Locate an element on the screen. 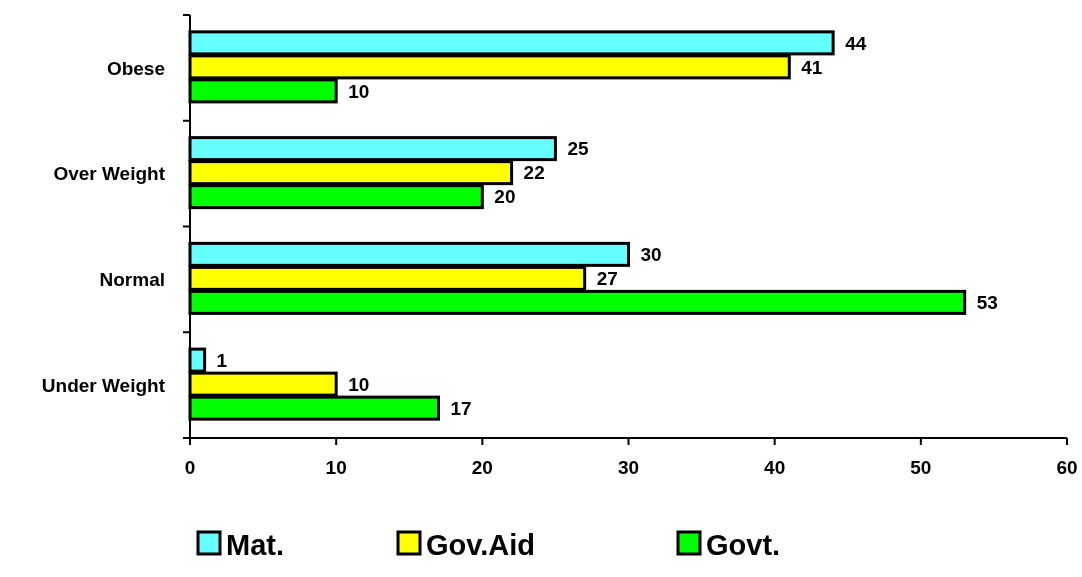 The image size is (1082, 577). x-tick-label: 0 is located at coordinates (190, 467).